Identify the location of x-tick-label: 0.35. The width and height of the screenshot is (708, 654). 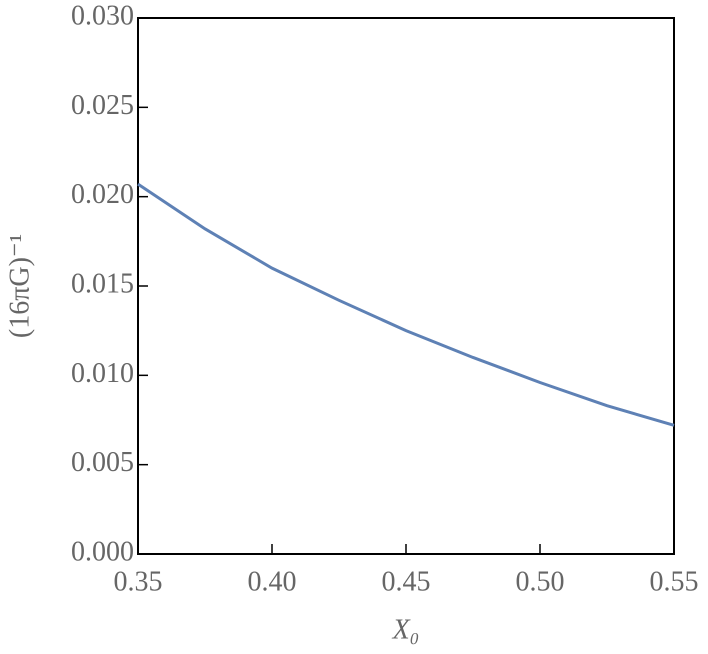
(138, 581).